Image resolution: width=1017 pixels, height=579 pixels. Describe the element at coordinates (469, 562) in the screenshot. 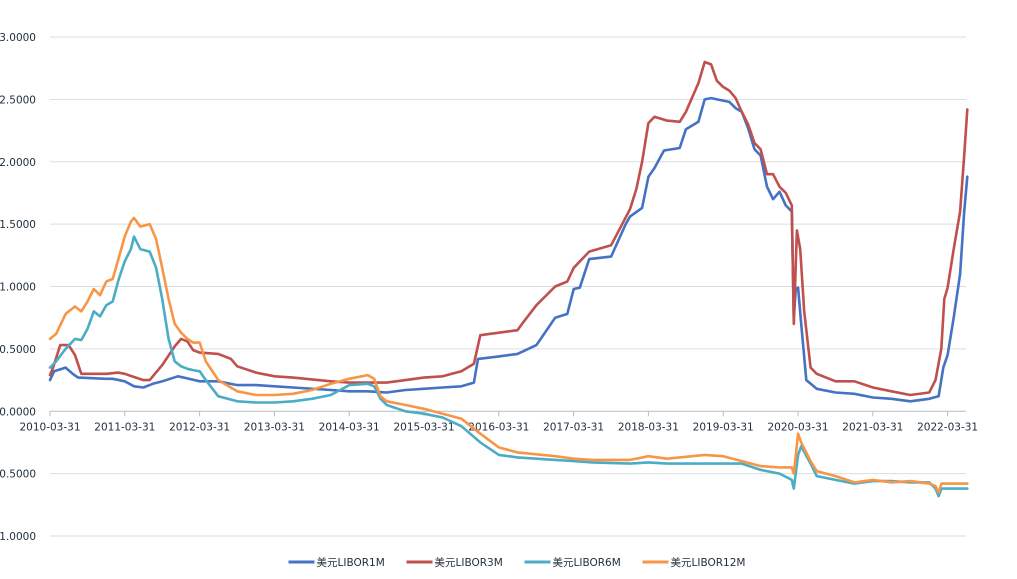

I see `legend-label: 美元LIBOR3M` at that location.